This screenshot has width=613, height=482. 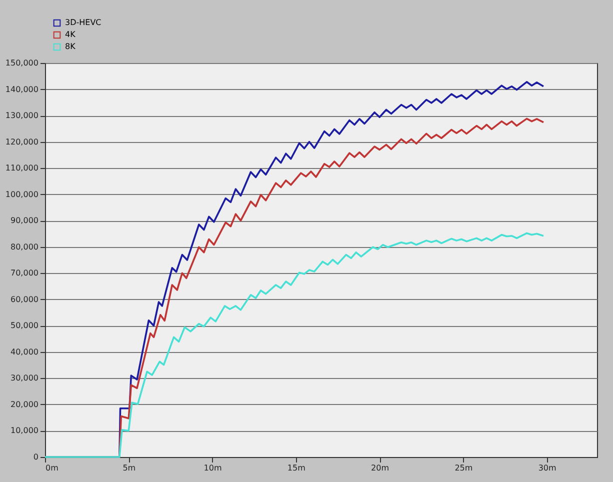 What do you see at coordinates (24, 299) in the screenshot?
I see `y-tick-label: 60,000` at bounding box center [24, 299].